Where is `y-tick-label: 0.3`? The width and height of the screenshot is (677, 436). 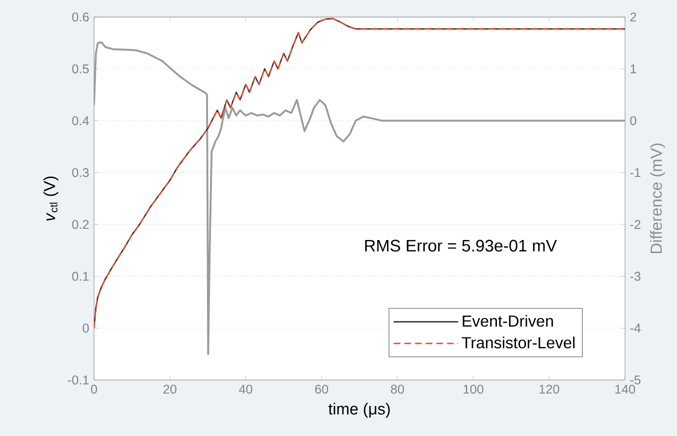
y-tick-label: 0.3 is located at coordinates (80, 173).